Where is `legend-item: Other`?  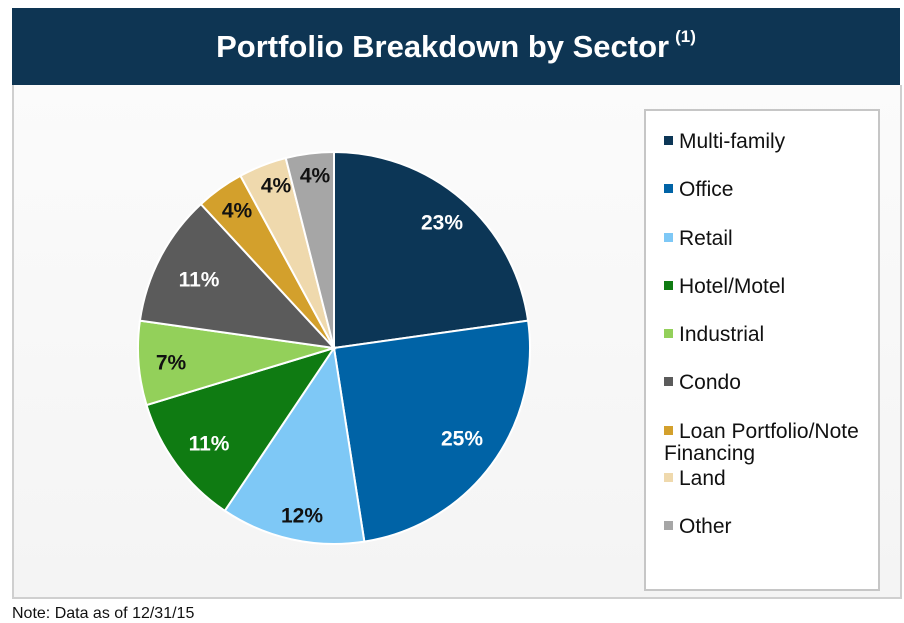 legend-item: Other is located at coordinates (769, 527).